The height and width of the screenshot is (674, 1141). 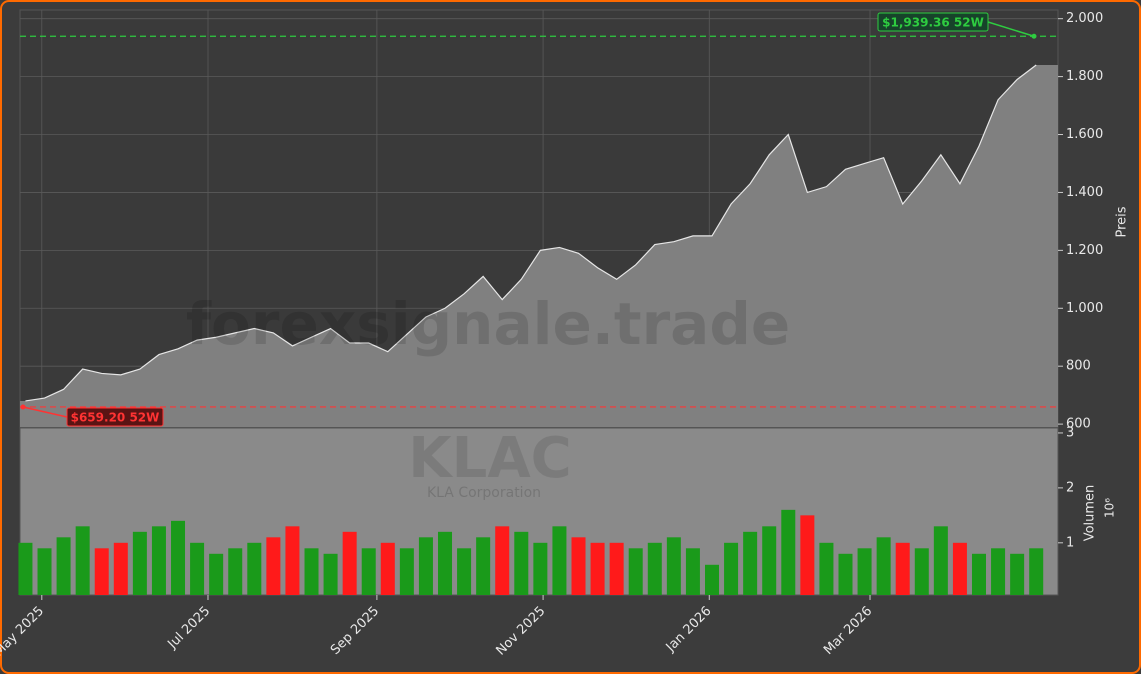 What do you see at coordinates (1110, 508) in the screenshot?
I see `volume-scale: 10⁶` at bounding box center [1110, 508].